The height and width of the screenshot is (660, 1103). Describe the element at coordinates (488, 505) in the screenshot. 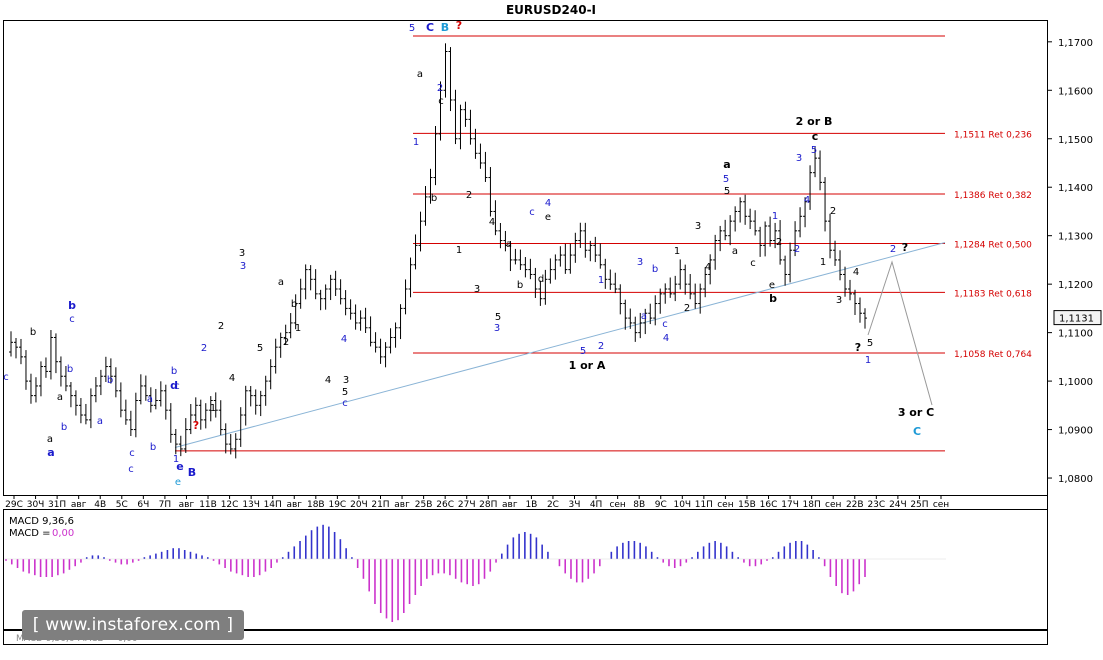

I see `x-tick-label: 28П` at that location.